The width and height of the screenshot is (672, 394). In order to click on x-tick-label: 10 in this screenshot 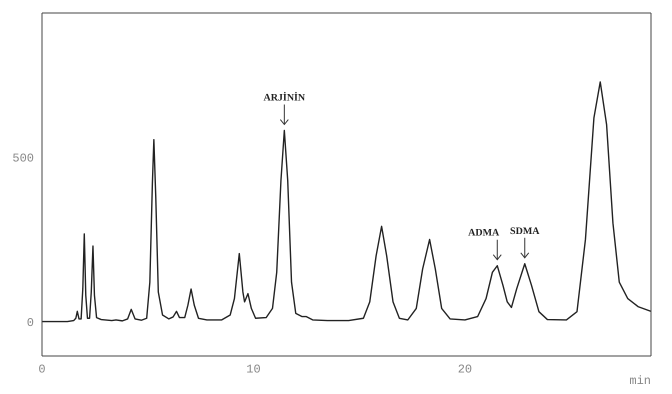, I will do `click(253, 369)`.